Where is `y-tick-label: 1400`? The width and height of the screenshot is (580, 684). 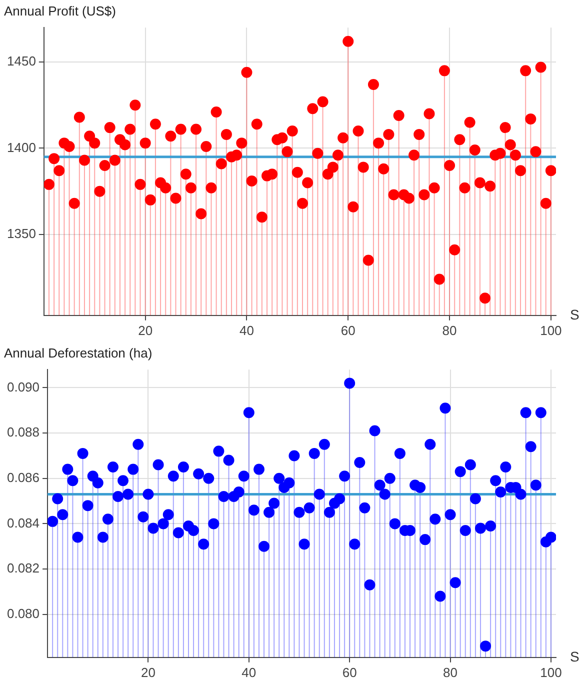 y-tick-label: 1400 is located at coordinates (21, 147).